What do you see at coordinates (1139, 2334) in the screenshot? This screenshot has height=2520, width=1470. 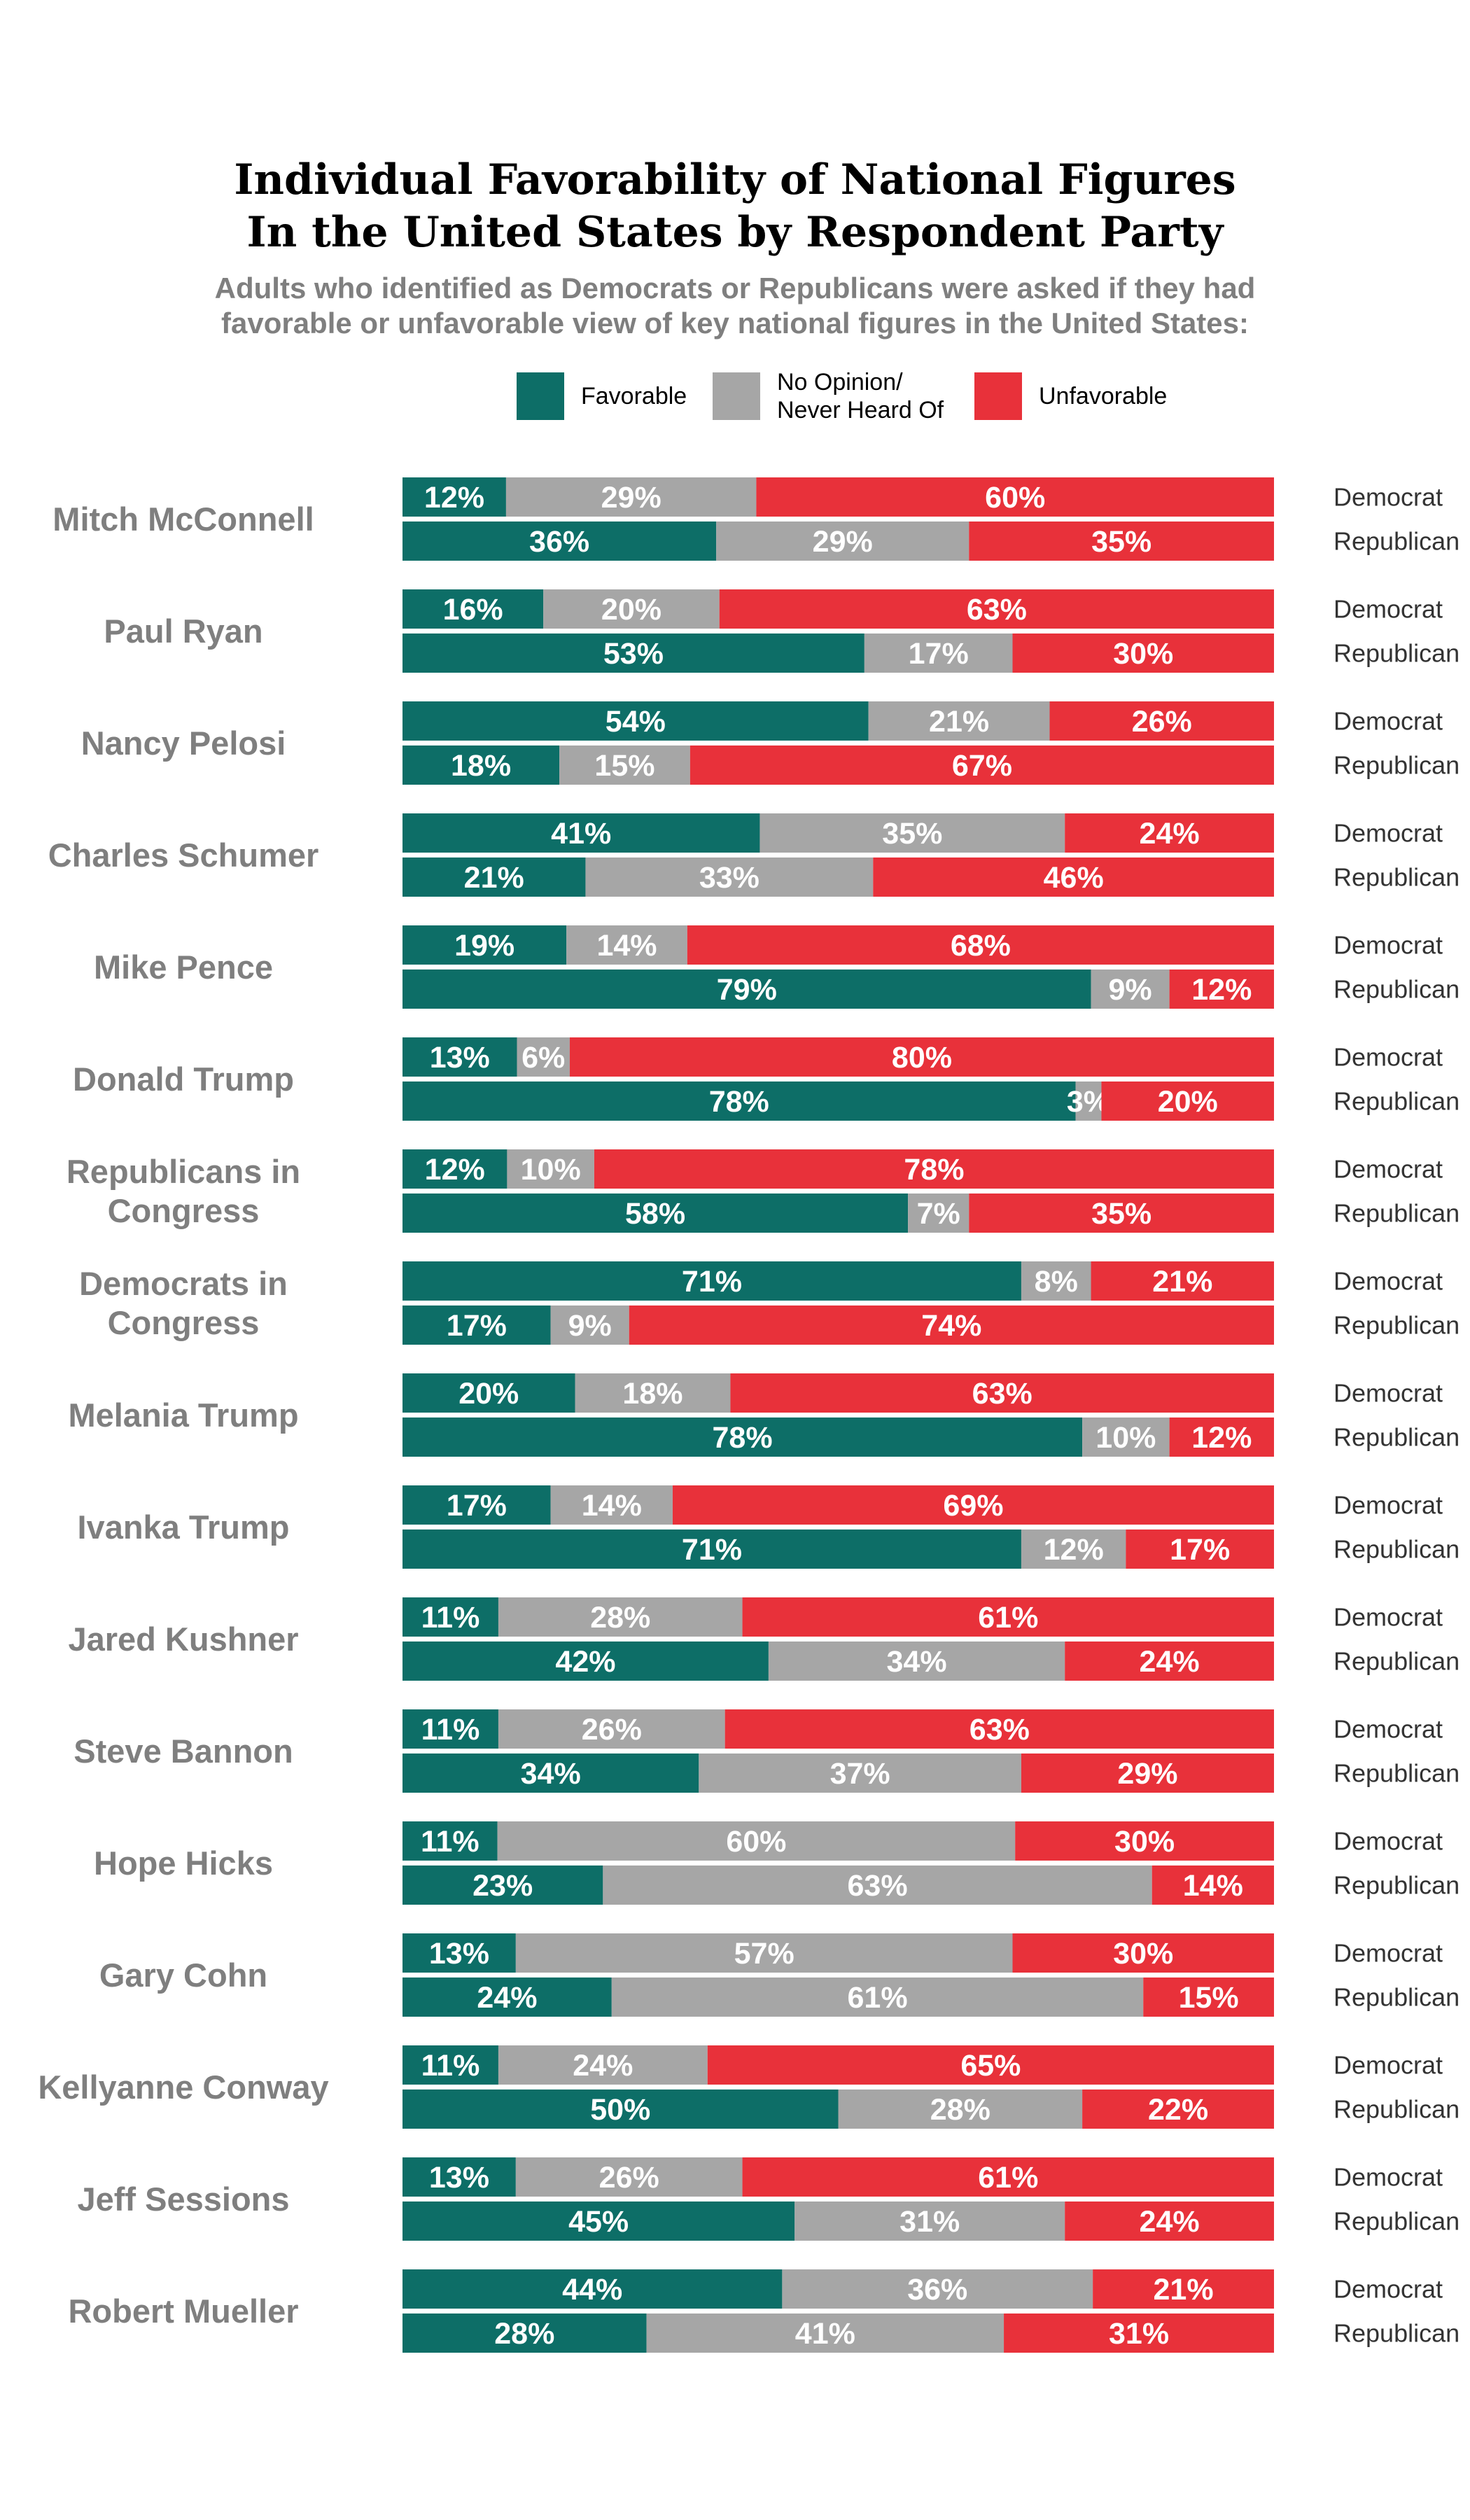 I see `bar-value-label: 31%` at bounding box center [1139, 2334].